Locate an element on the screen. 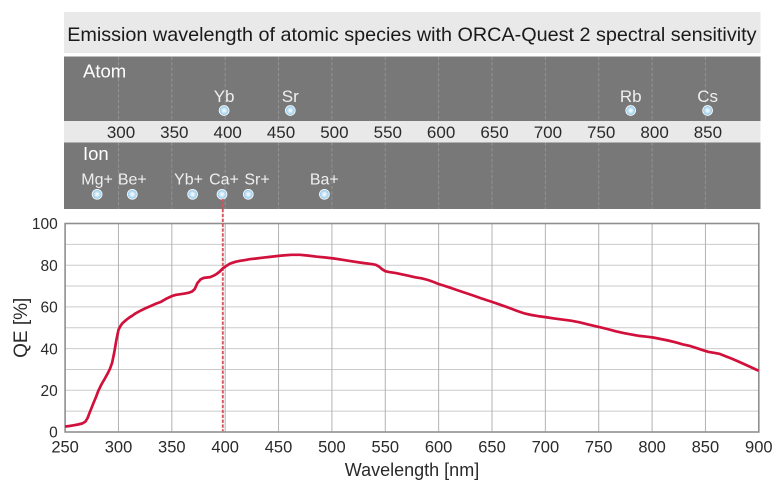  svg-text: 40 is located at coordinates (50, 349).